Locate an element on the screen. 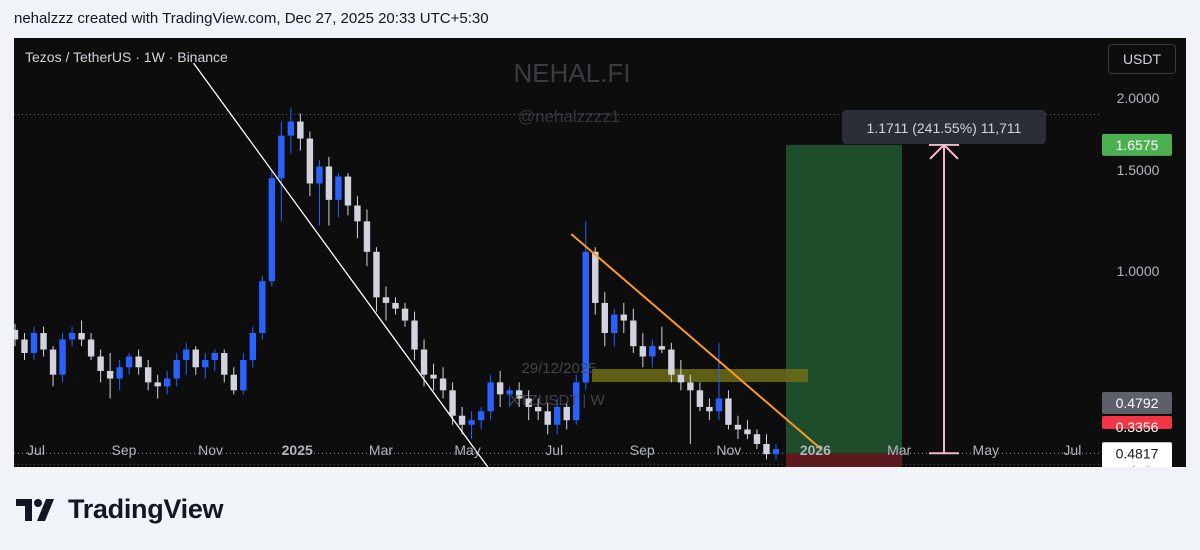 The width and height of the screenshot is (1200, 550). support-zone is located at coordinates (700, 375).